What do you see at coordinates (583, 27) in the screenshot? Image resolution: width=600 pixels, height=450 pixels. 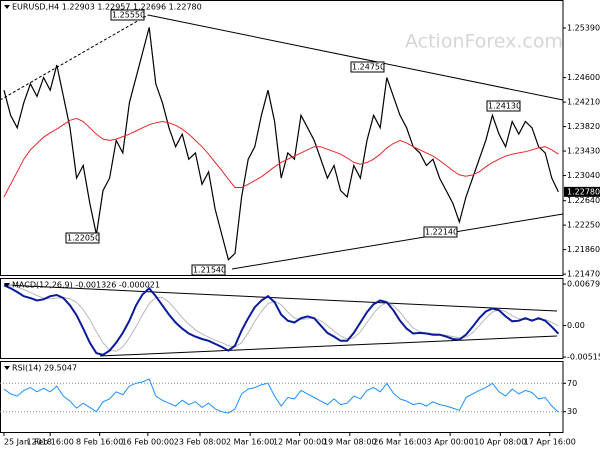 I see `y-tick-label: 1.25390` at bounding box center [583, 27].